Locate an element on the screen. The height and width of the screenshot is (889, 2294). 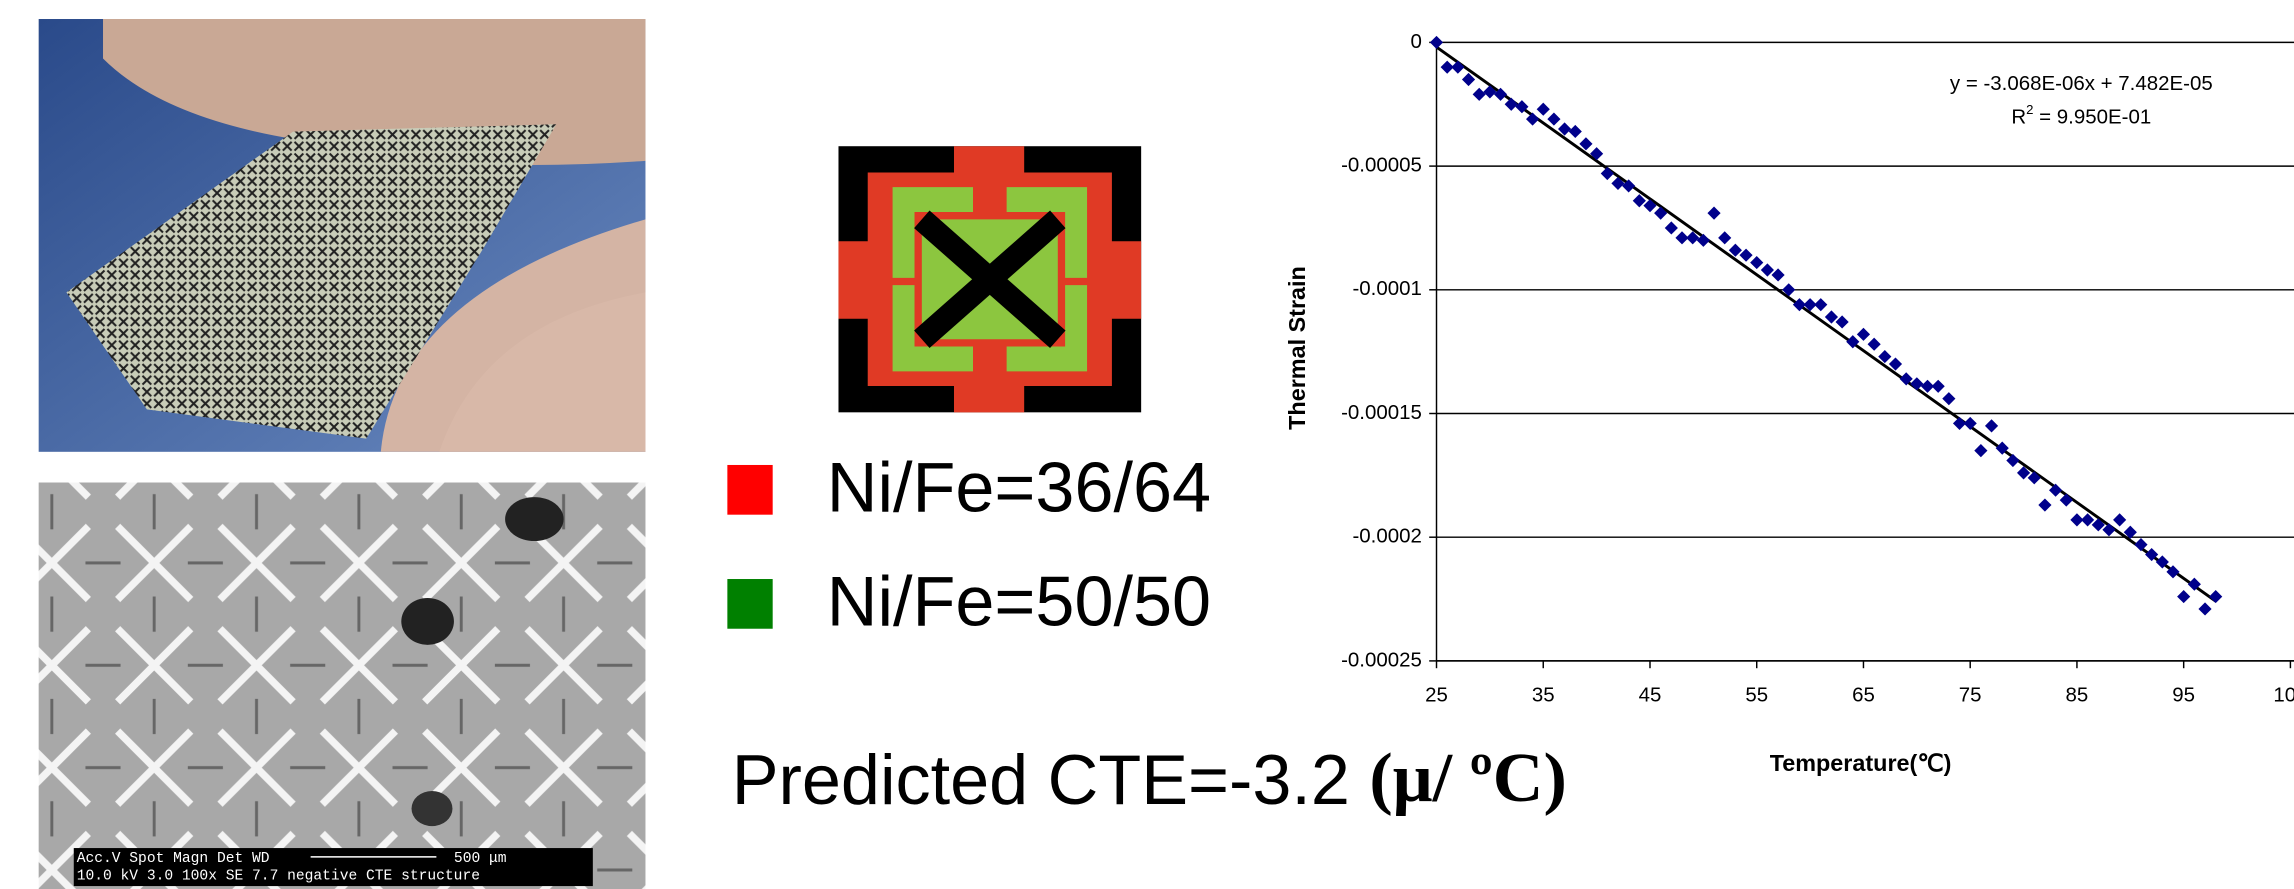
x-tick-label: 35 is located at coordinates (1543, 694).